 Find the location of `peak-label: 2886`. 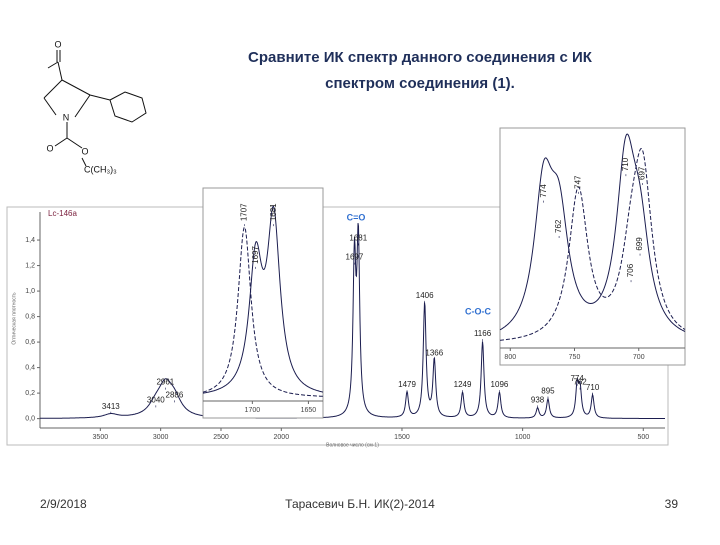

peak-label: 2886 is located at coordinates (175, 394).